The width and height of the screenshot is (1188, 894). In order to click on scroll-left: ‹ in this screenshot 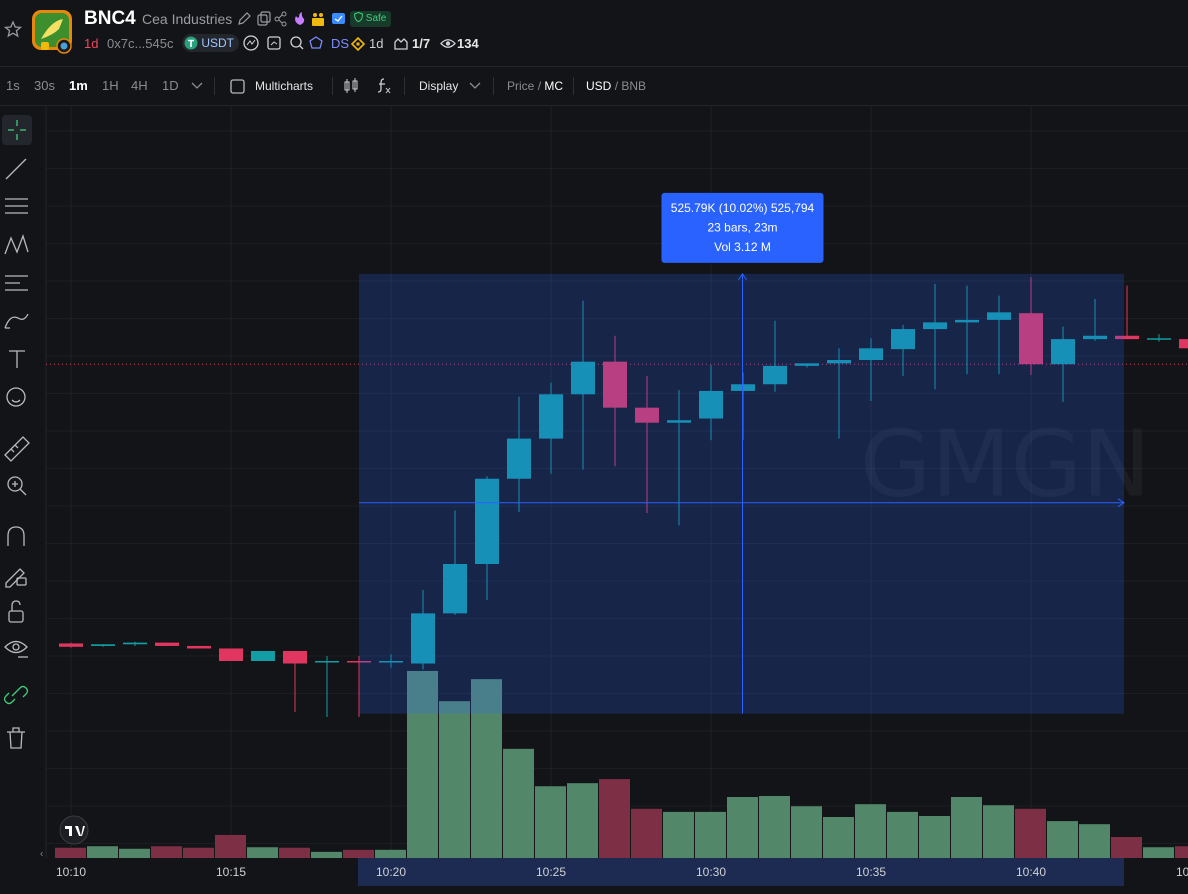, I will do `click(41, 854)`.